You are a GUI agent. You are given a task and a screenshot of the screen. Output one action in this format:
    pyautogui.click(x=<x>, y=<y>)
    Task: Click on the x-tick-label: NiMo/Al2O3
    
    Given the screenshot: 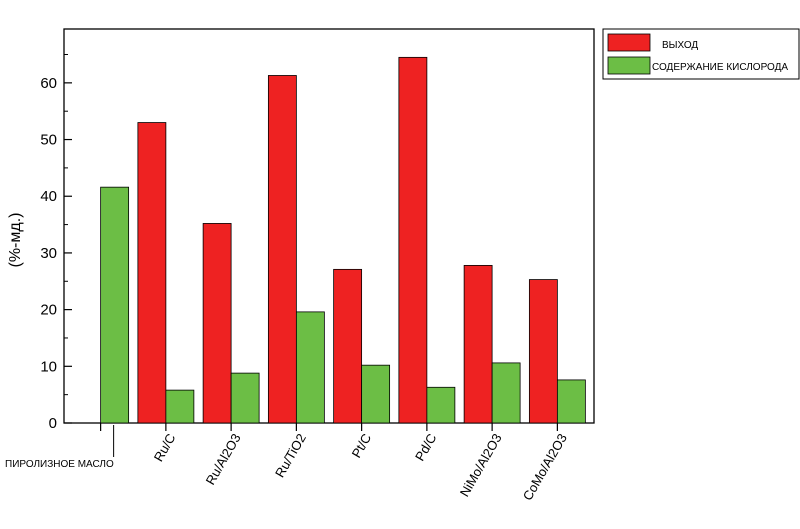 What is the action you would take?
    pyautogui.click(x=481, y=465)
    